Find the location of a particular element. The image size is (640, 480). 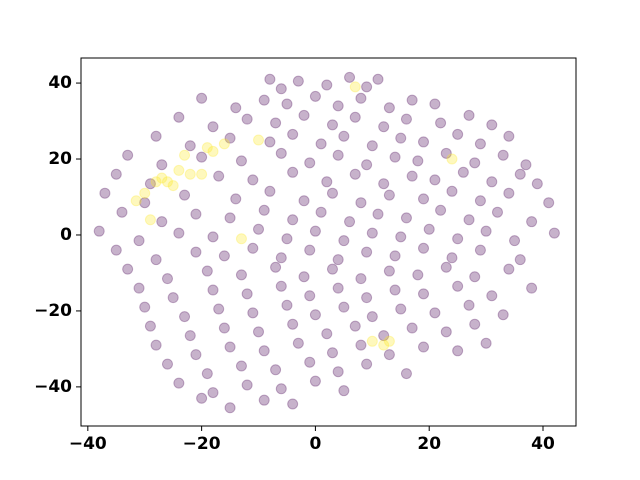

y-tick-label: −40 is located at coordinates (53, 387).